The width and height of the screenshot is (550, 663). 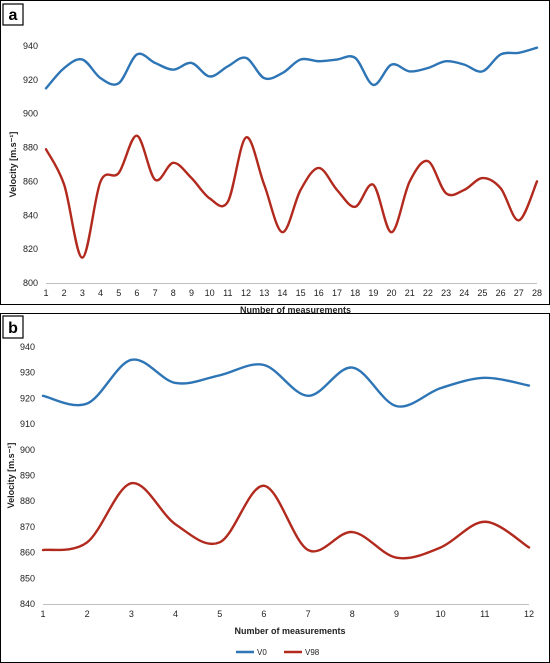 What do you see at coordinates (264, 293) in the screenshot?
I see `x-tick-label: 13` at bounding box center [264, 293].